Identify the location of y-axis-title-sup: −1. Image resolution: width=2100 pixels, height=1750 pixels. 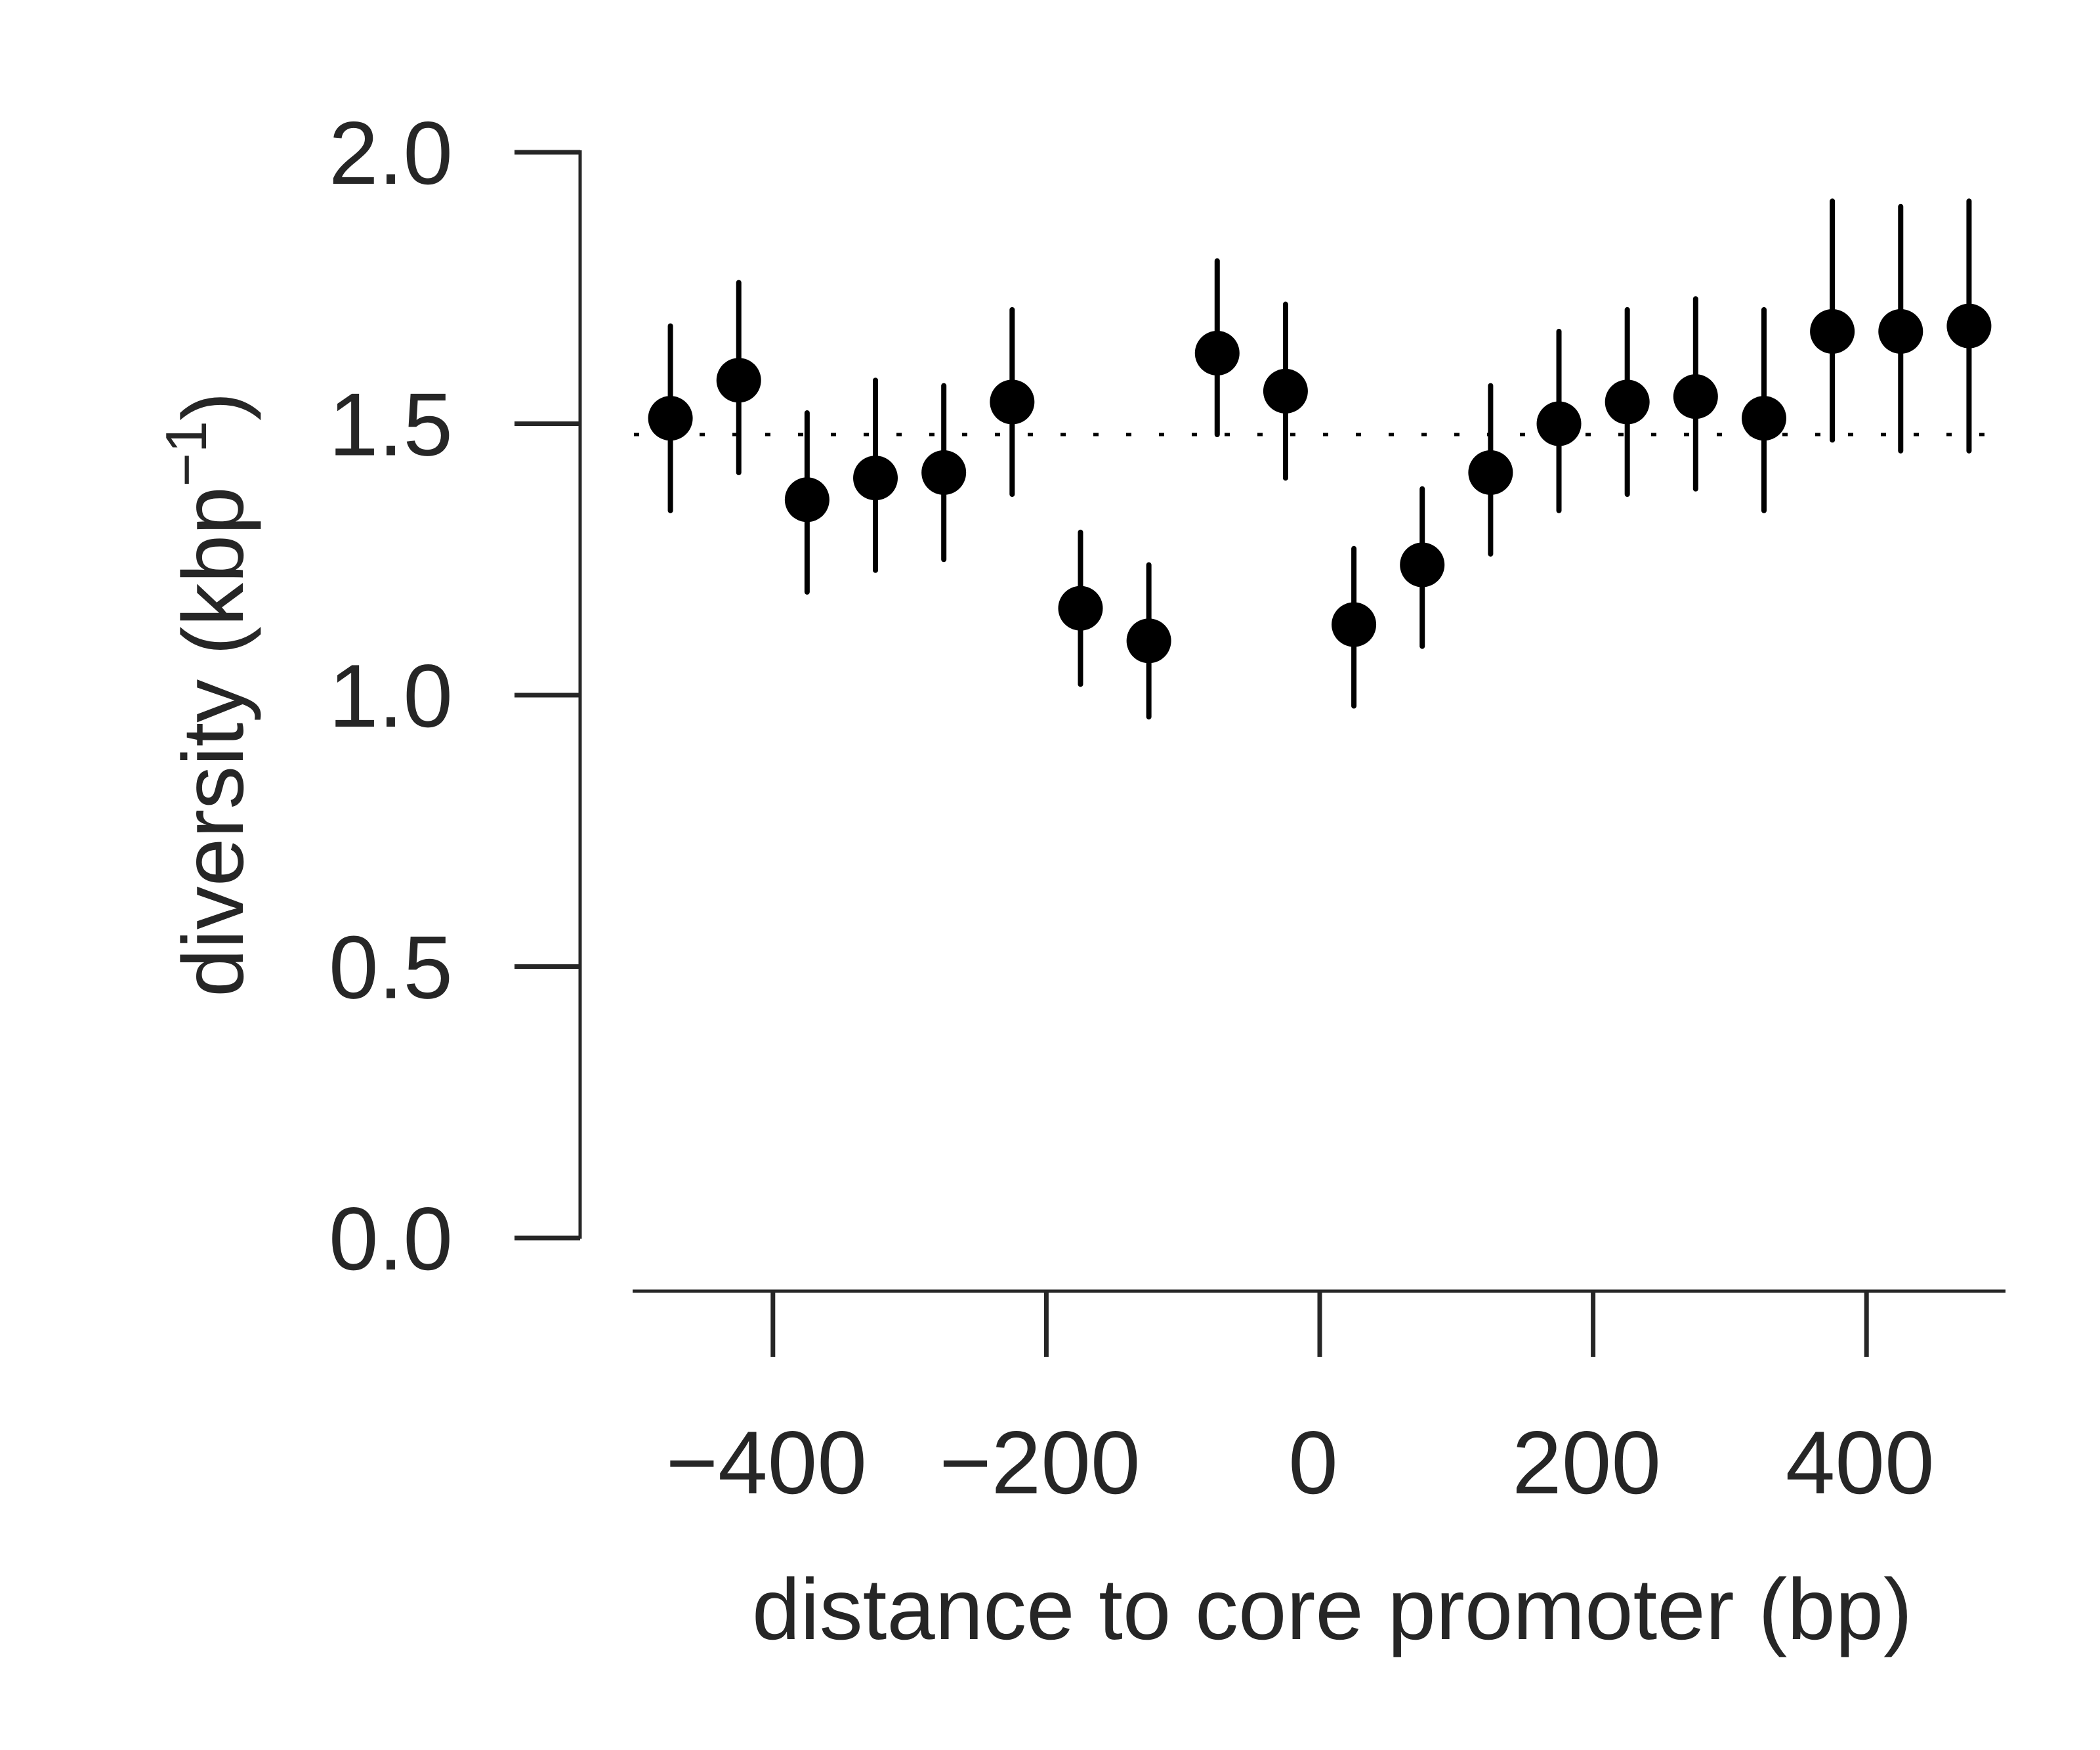
(186, 453).